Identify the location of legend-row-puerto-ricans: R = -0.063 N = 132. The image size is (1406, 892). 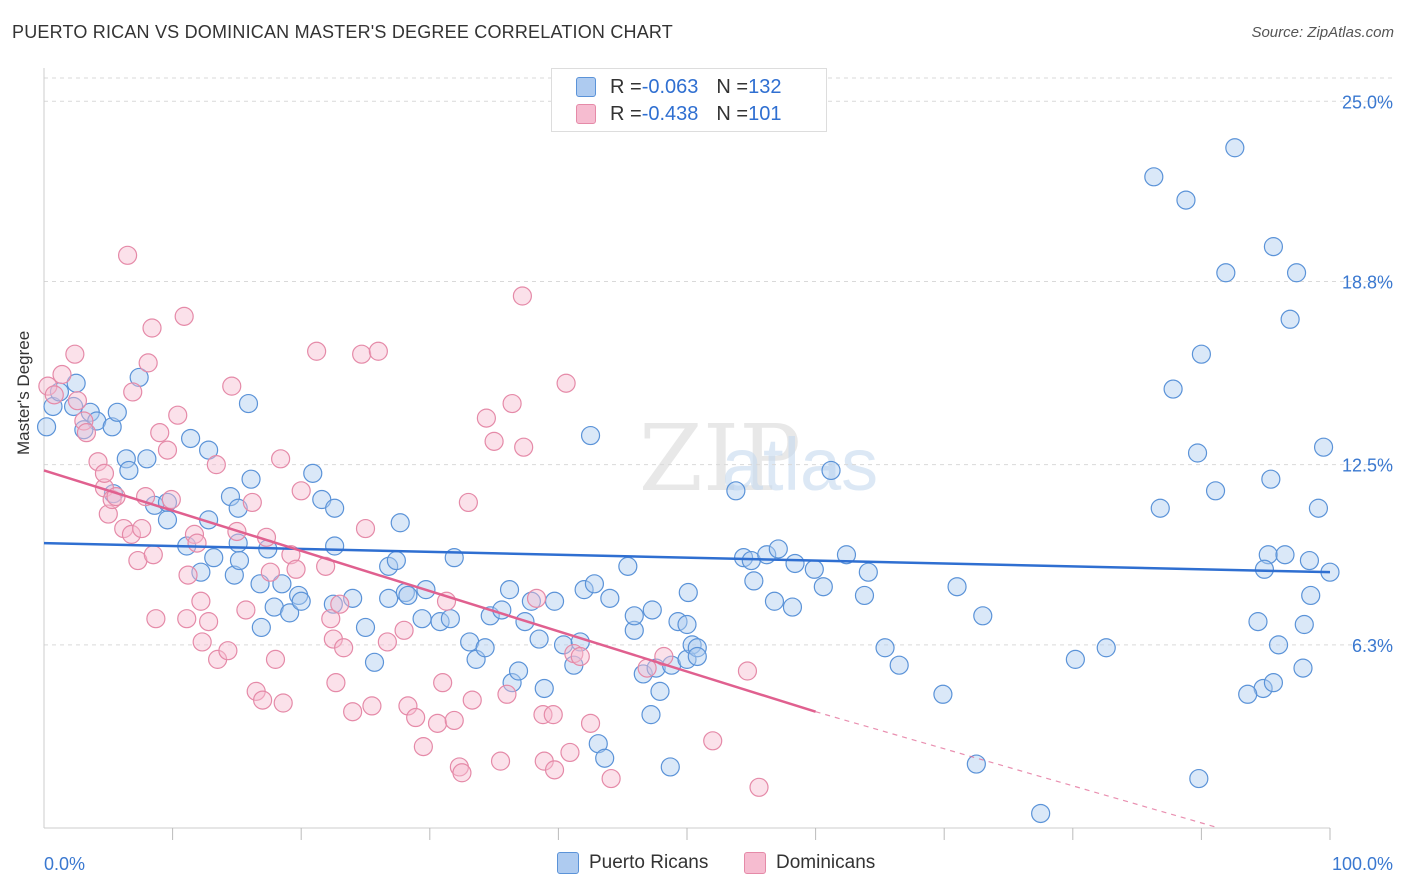
(678, 87).